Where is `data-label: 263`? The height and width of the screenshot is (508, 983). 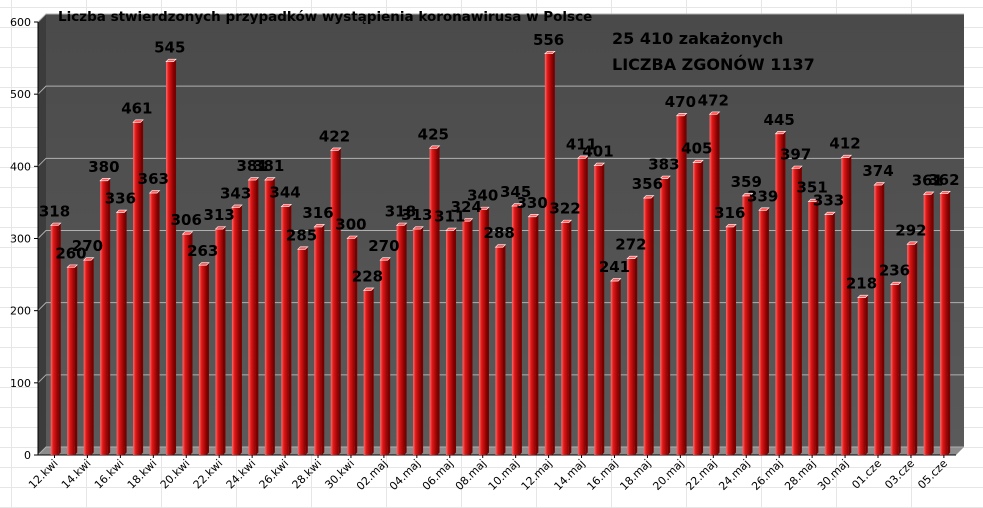
data-label: 263 is located at coordinates (202, 251).